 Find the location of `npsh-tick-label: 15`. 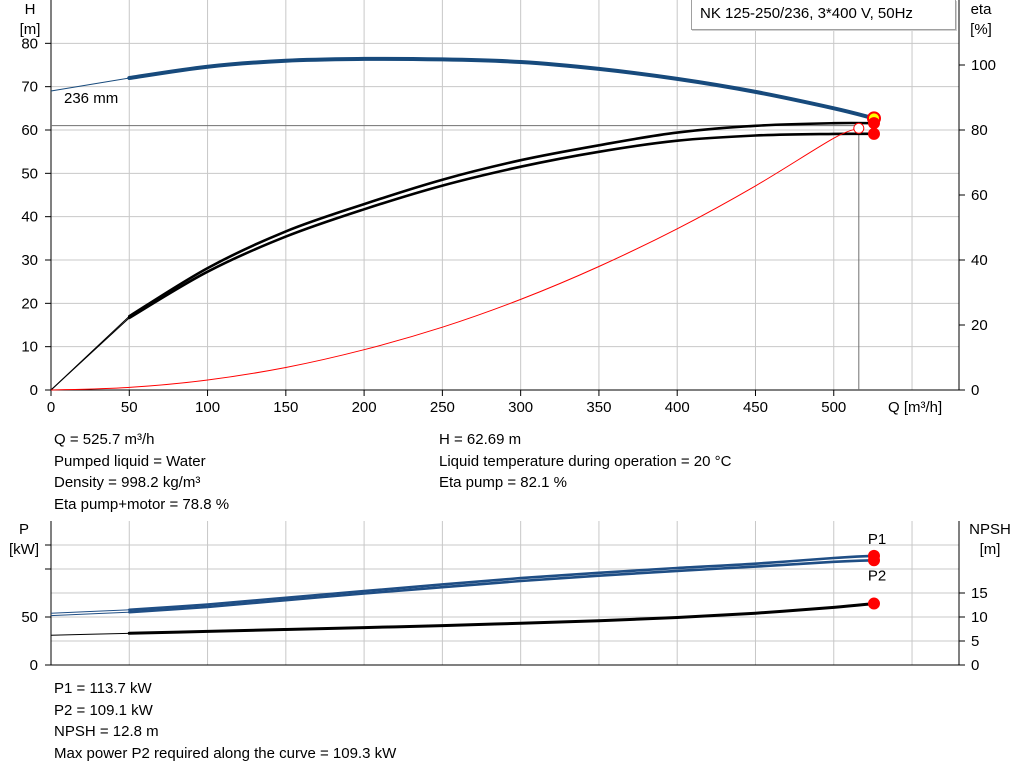

npsh-tick-label: 15 is located at coordinates (979, 593).